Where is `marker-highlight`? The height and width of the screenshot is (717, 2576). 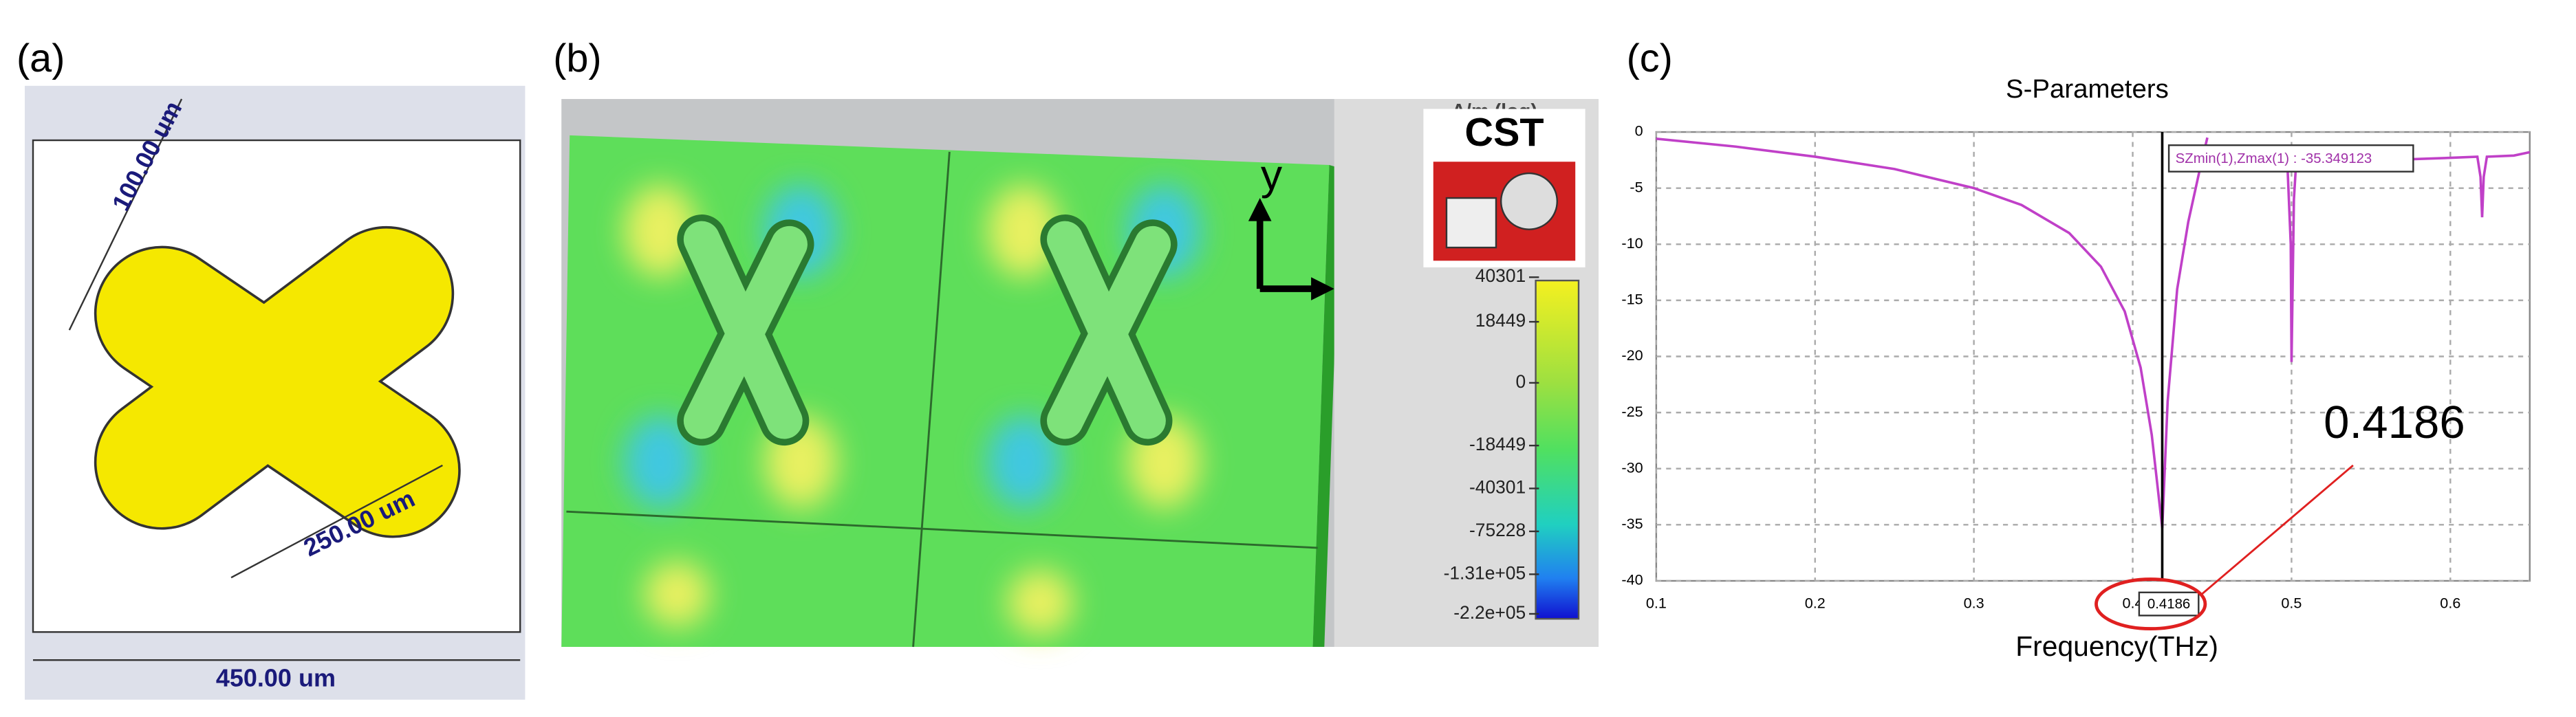 marker-highlight is located at coordinates (2151, 604).